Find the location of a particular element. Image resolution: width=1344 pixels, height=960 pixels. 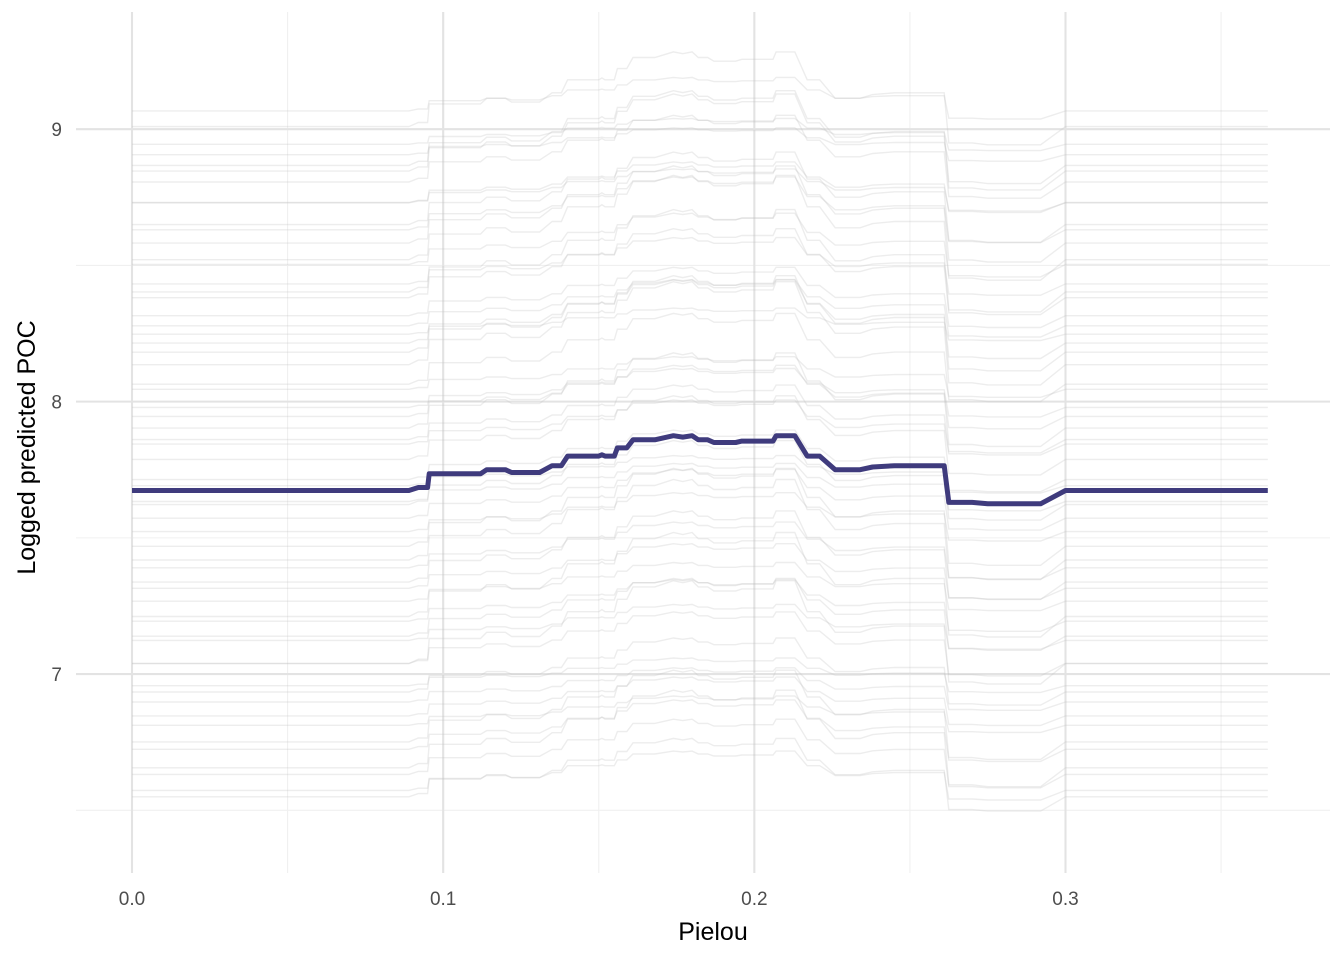

y-tick-label: 8 is located at coordinates (56, 403).